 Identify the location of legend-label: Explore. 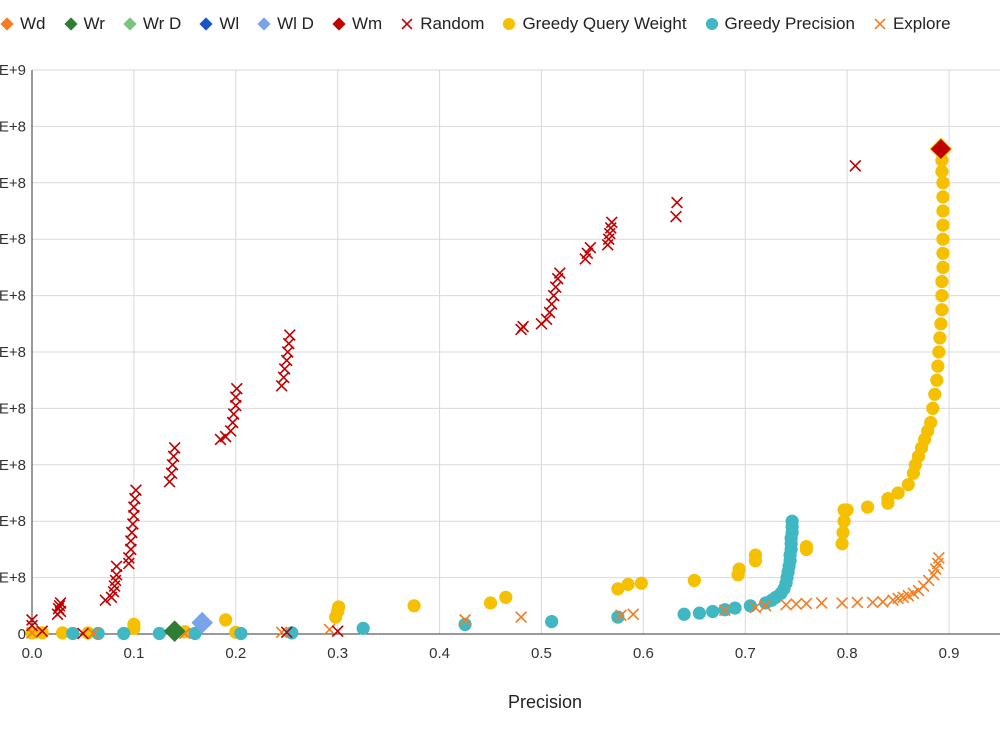
(921, 23).